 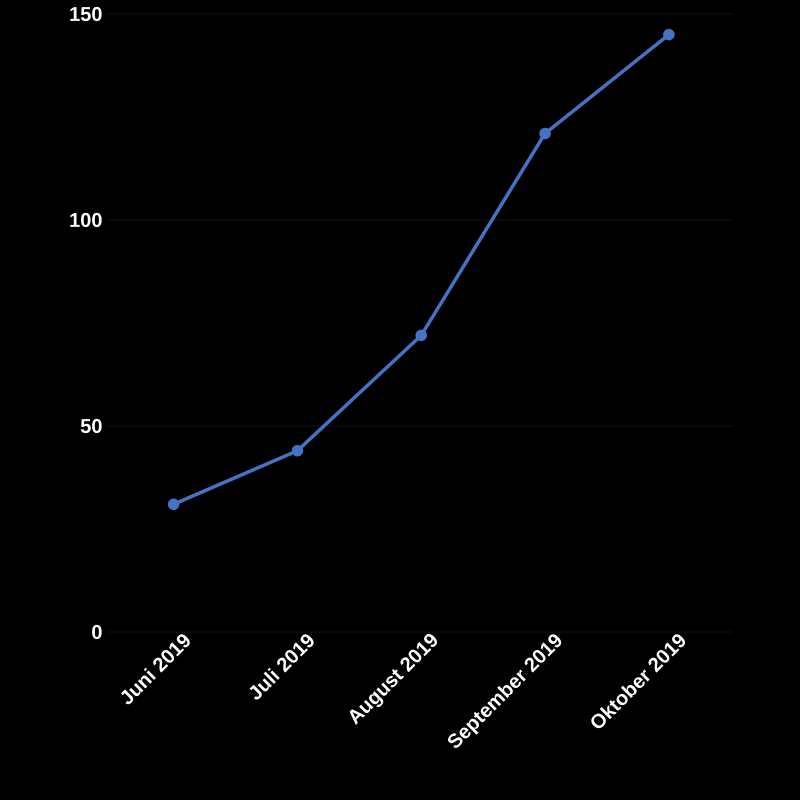 What do you see at coordinates (86, 220) in the screenshot?
I see `y-tick-label: 100` at bounding box center [86, 220].